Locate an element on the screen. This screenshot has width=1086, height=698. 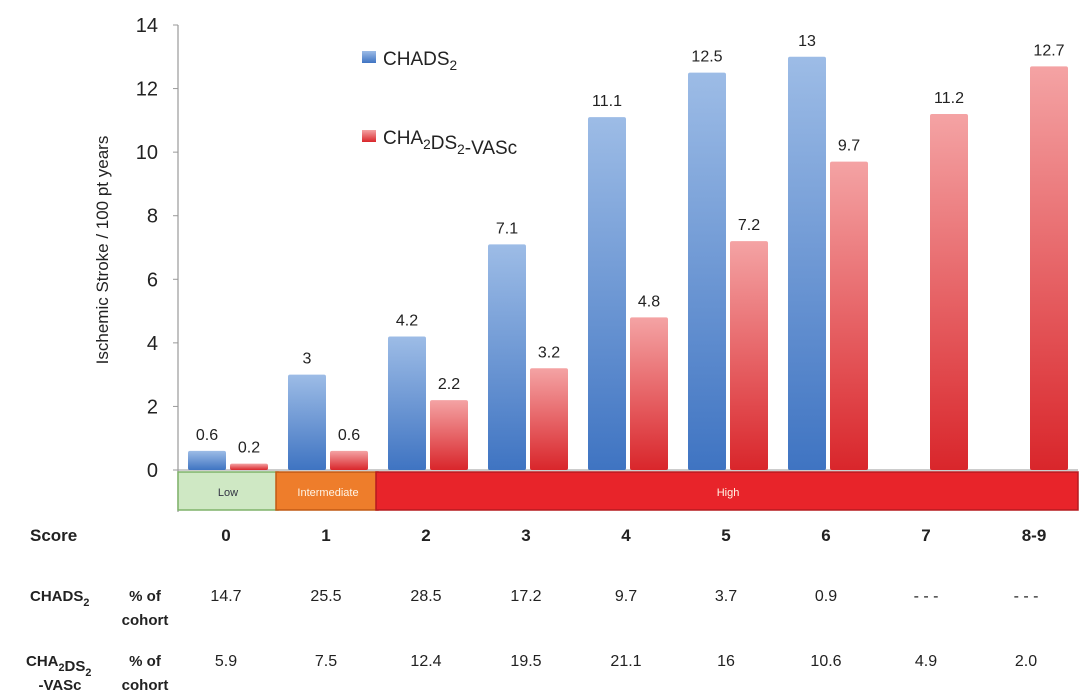
vasc-data-label: 12.7 is located at coordinates (1048, 50).